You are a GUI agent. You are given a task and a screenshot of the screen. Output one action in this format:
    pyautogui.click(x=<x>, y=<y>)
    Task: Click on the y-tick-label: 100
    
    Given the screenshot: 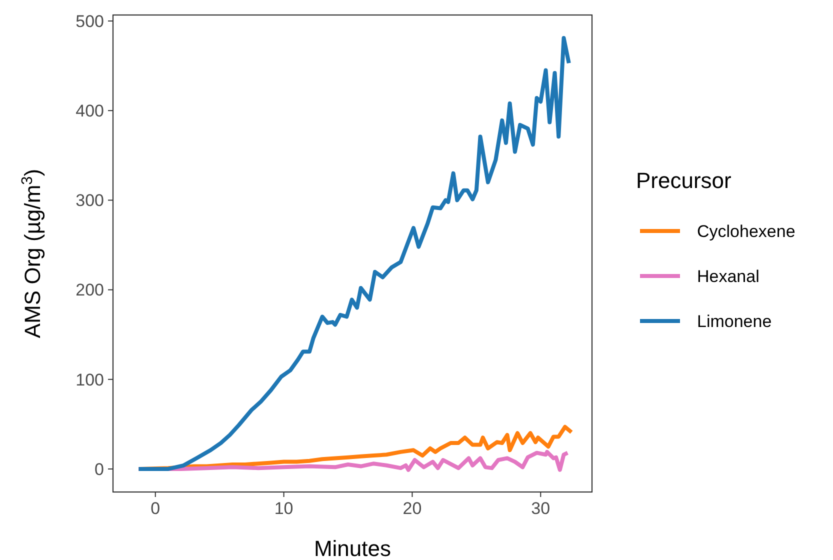 What is the action you would take?
    pyautogui.click(x=90, y=380)
    